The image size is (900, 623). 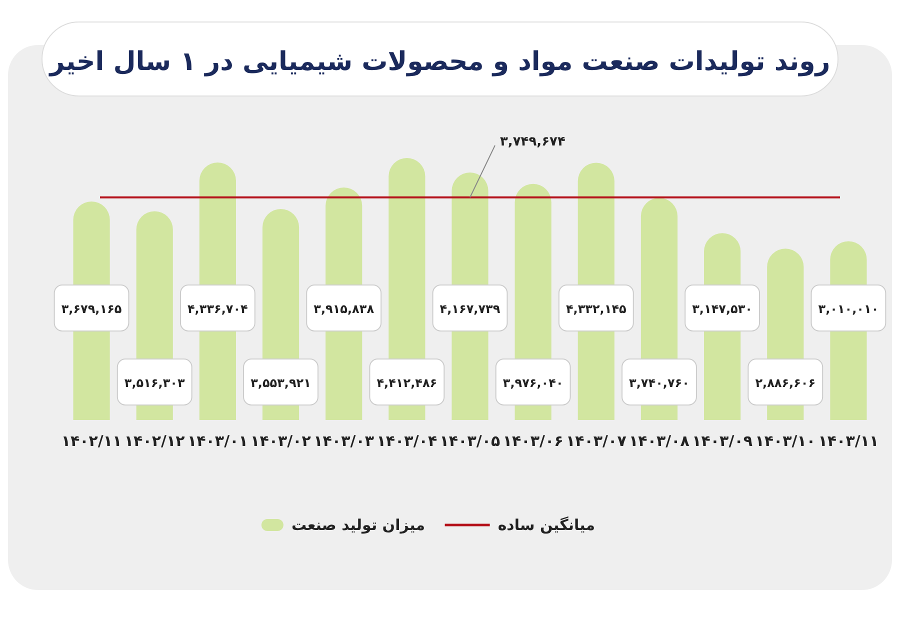 What do you see at coordinates (848, 441) in the screenshot?
I see `x-tick-label: ۱۴۰۳/۱۱` at bounding box center [848, 441].